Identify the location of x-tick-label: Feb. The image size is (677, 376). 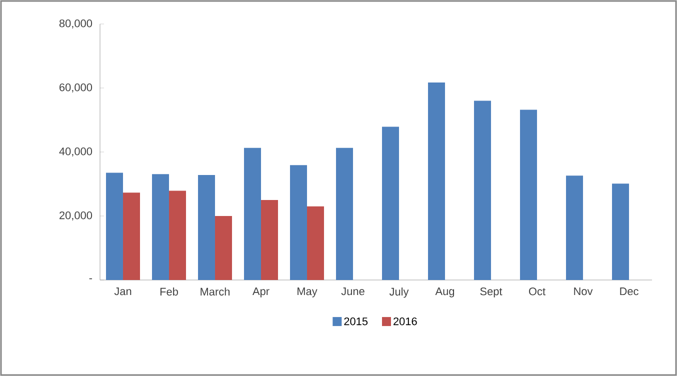
(169, 292).